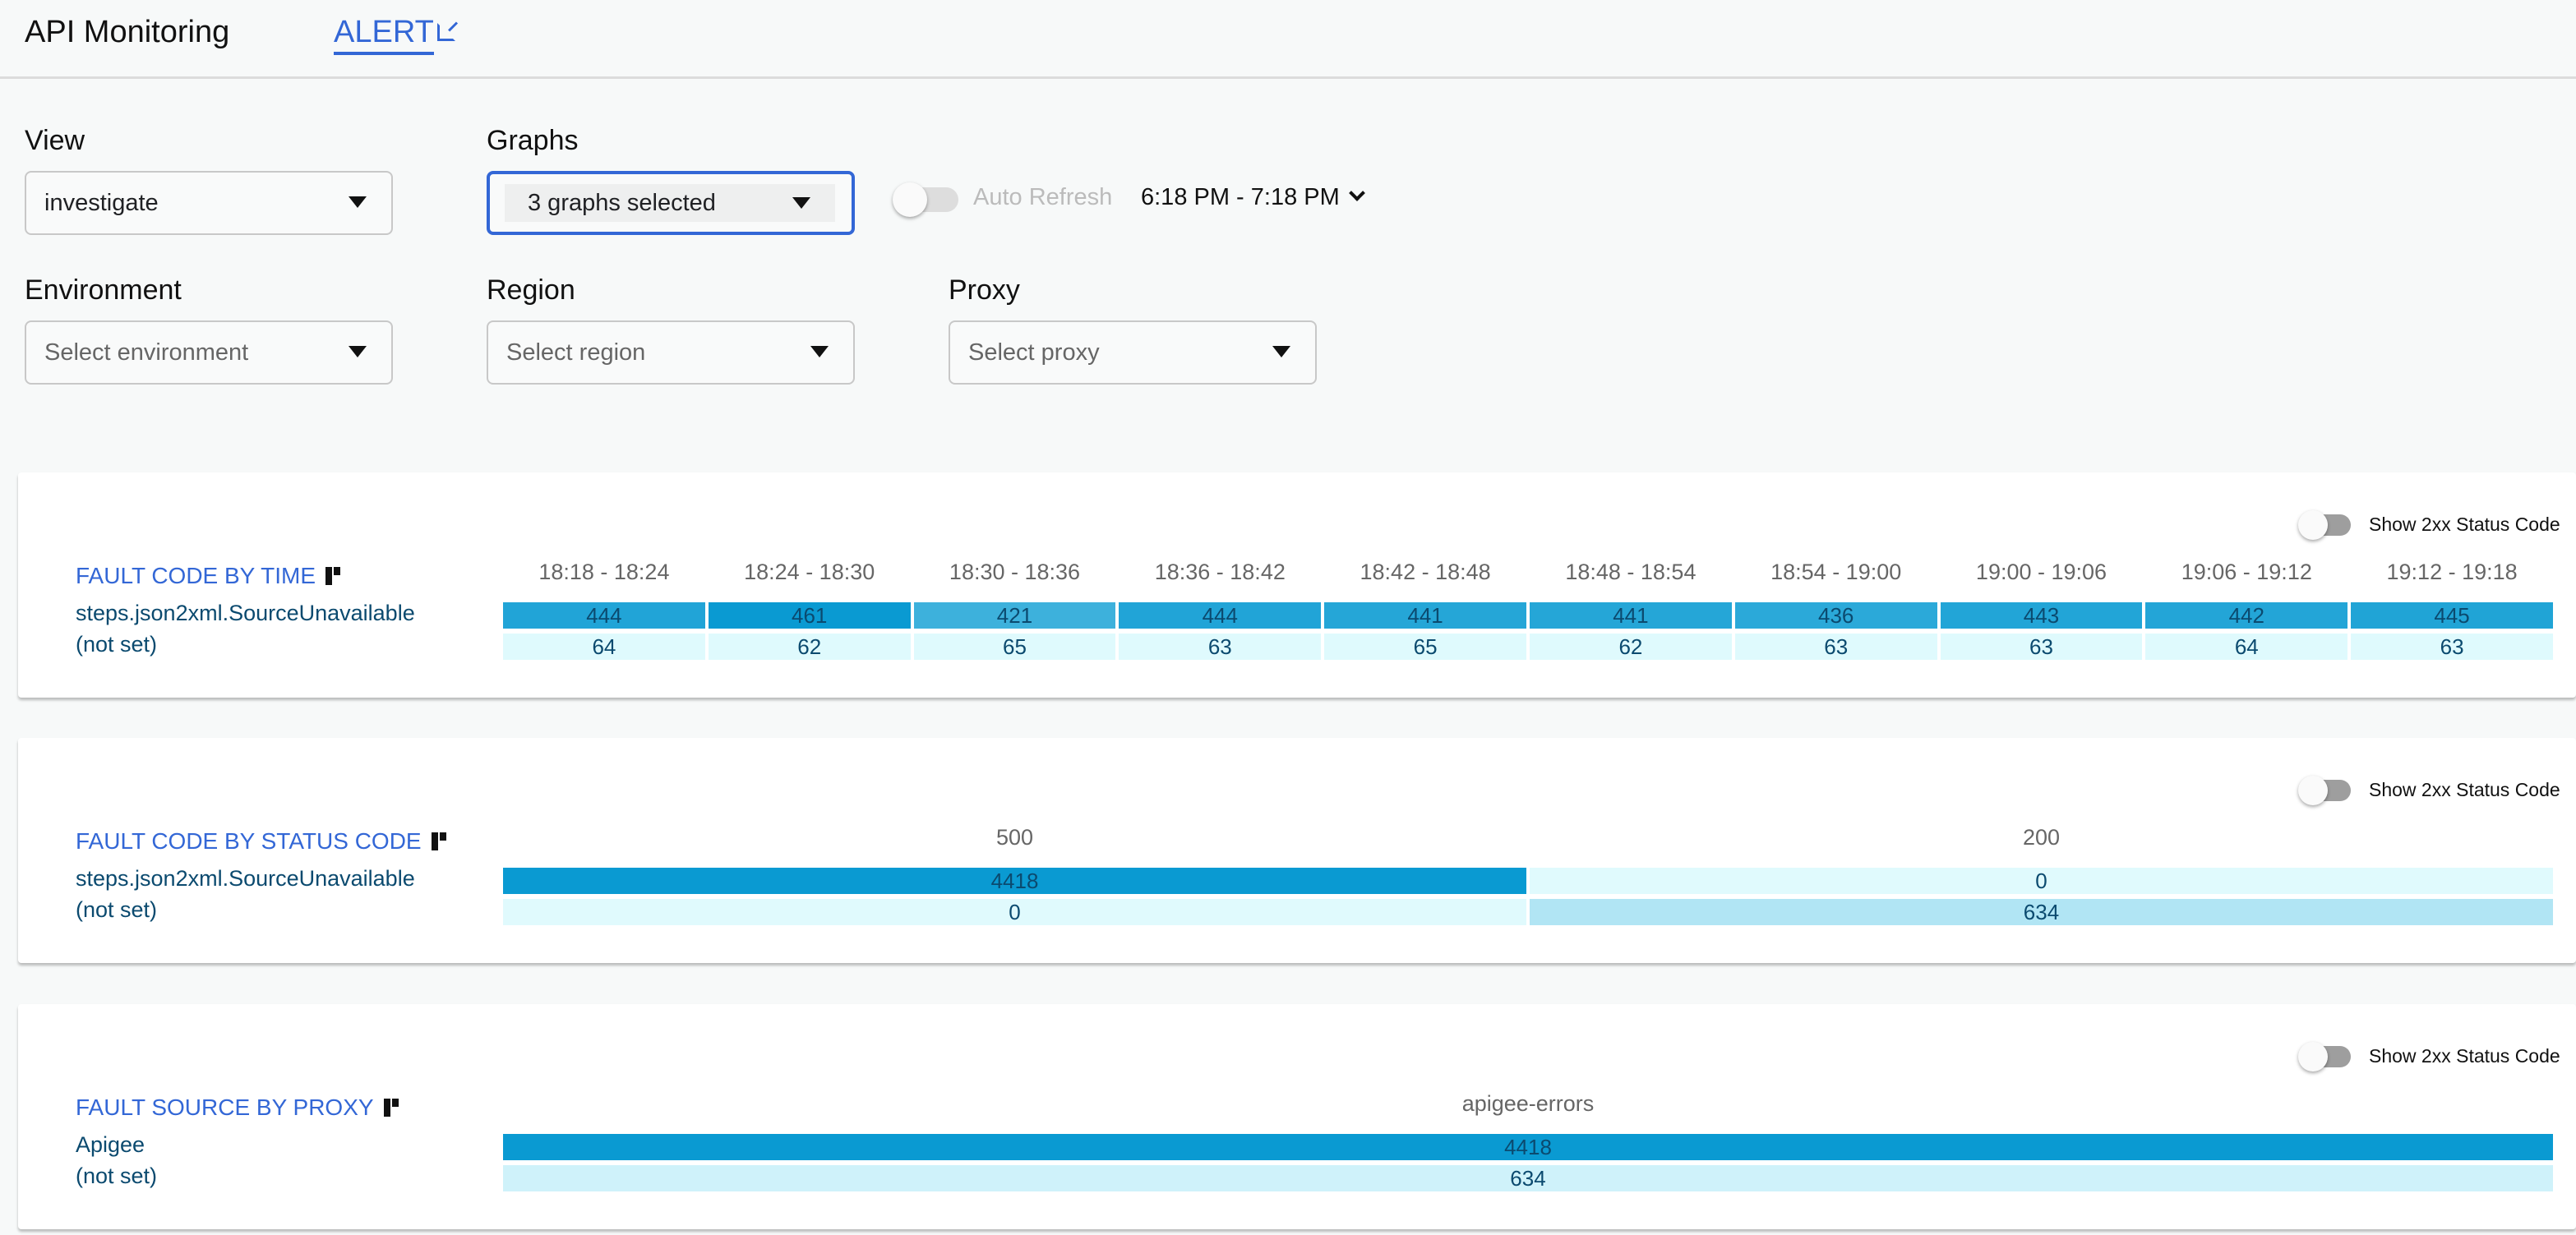  I want to click on column-header: 18:24 - 18:30, so click(810, 572).